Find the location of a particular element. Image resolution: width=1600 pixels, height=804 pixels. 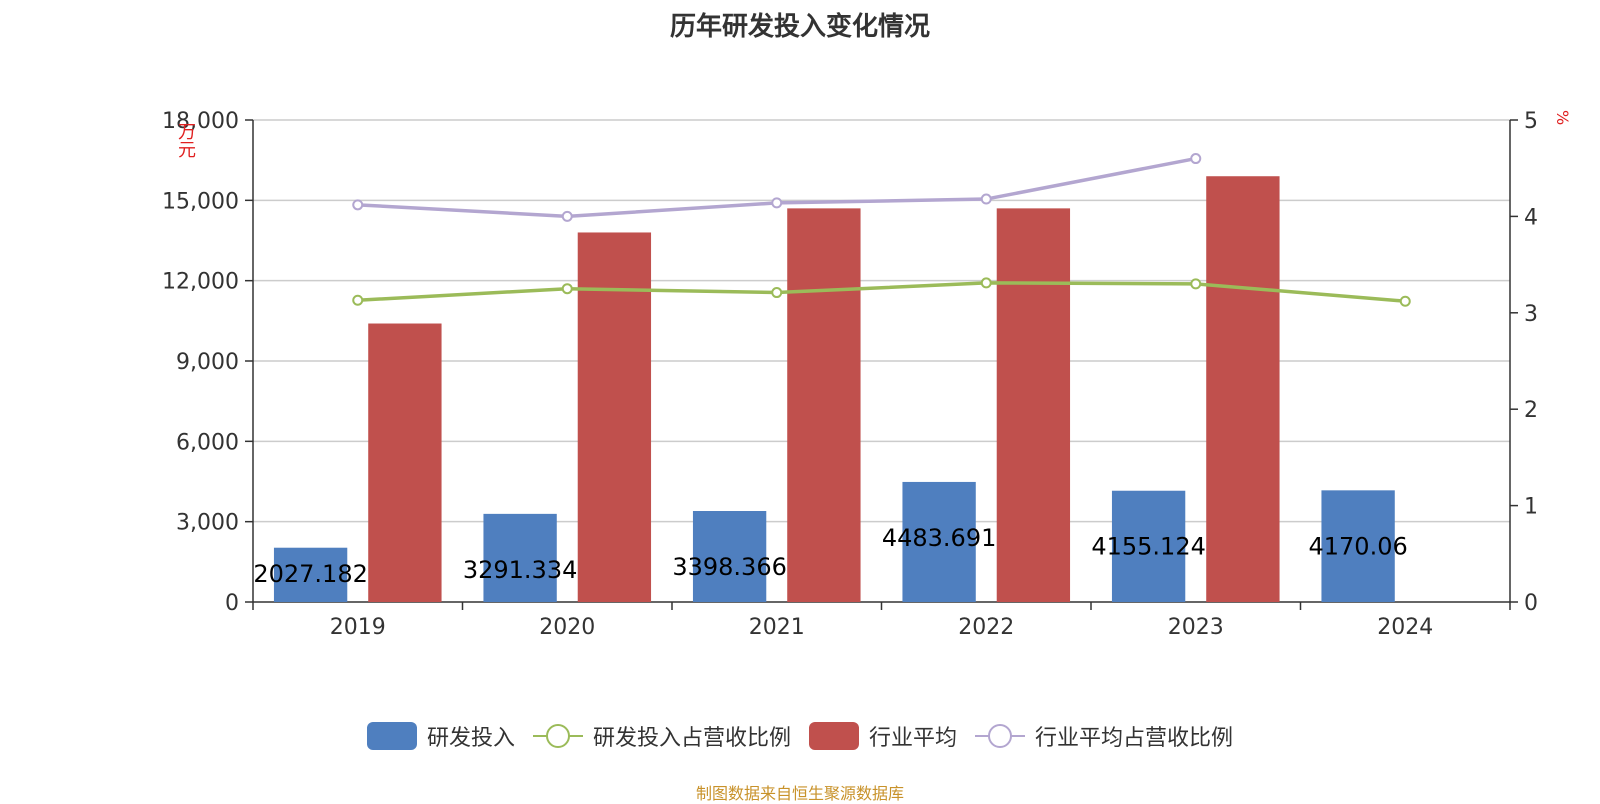

legend-label-industry: 行业平均 is located at coordinates (913, 738).